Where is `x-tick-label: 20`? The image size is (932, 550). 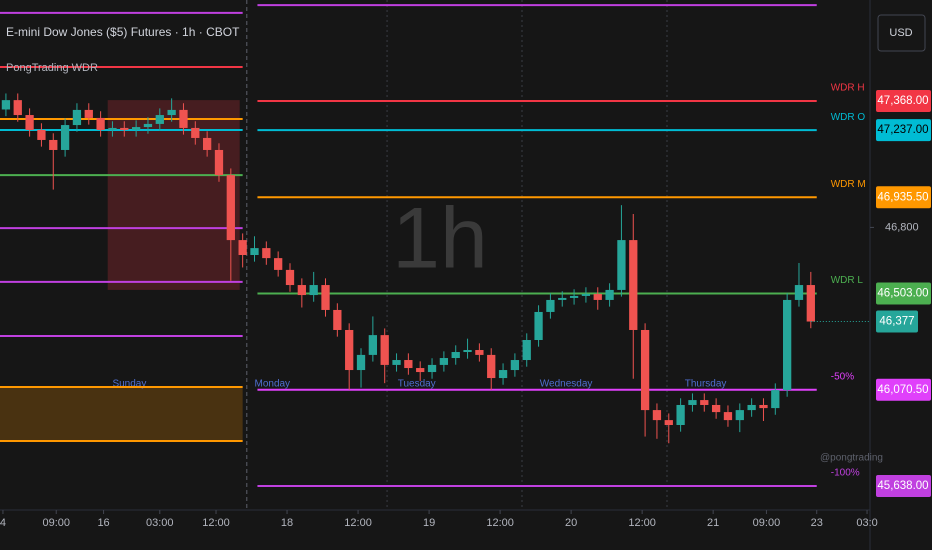
x-tick-label: 20 is located at coordinates (571, 523).